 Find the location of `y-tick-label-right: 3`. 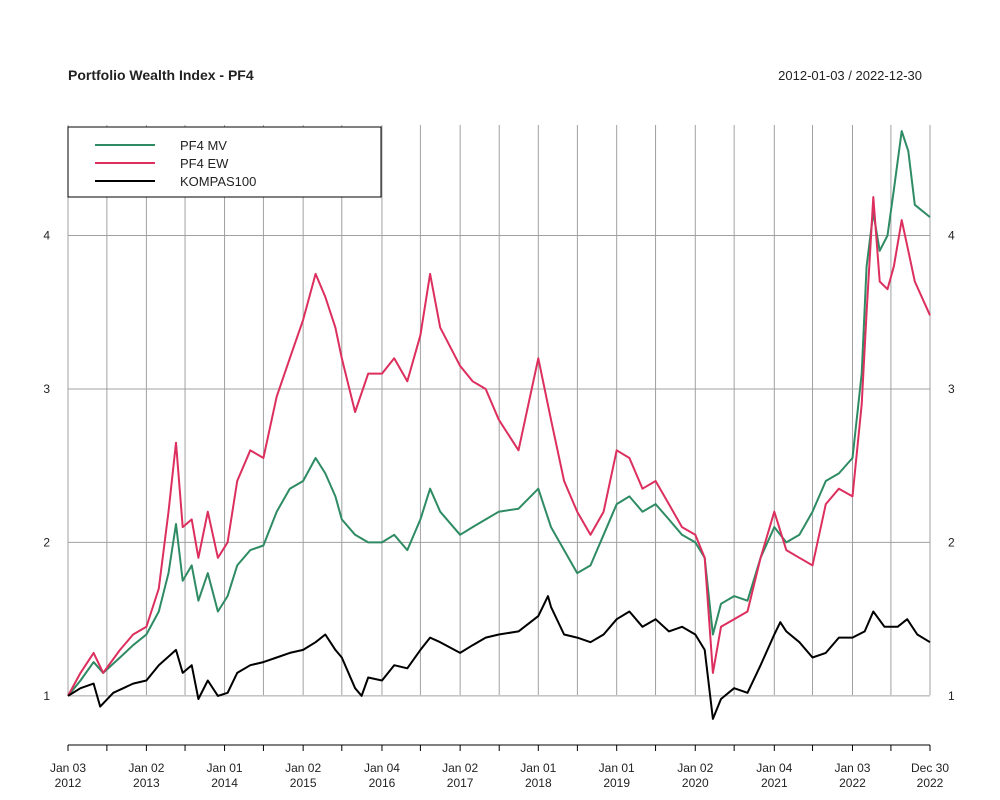

y-tick-label-right: 3 is located at coordinates (951, 389).